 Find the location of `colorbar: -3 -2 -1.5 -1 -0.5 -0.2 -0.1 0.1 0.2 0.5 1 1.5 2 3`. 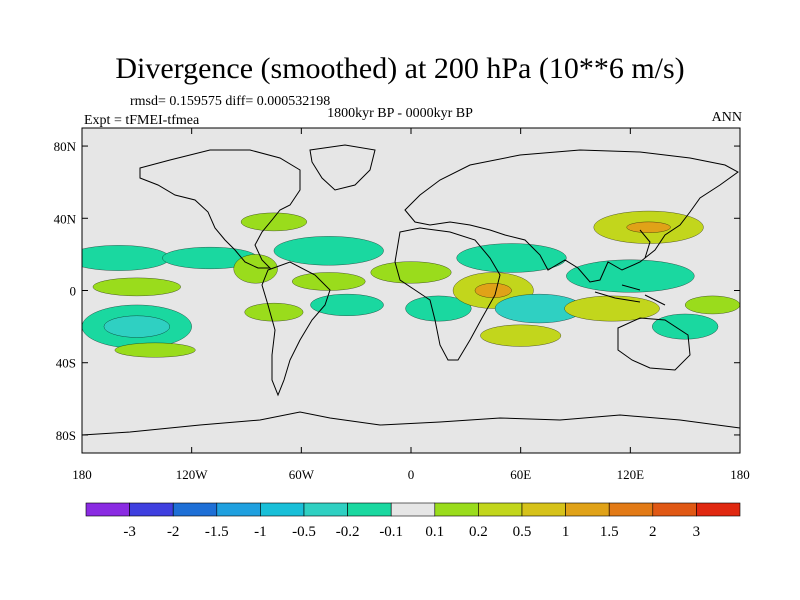

colorbar: -3 -2 -1.5 -1 -0.5 -0.2 -0.1 0.1 0.2 0.5 1 1.5 2 3 is located at coordinates (413, 521).